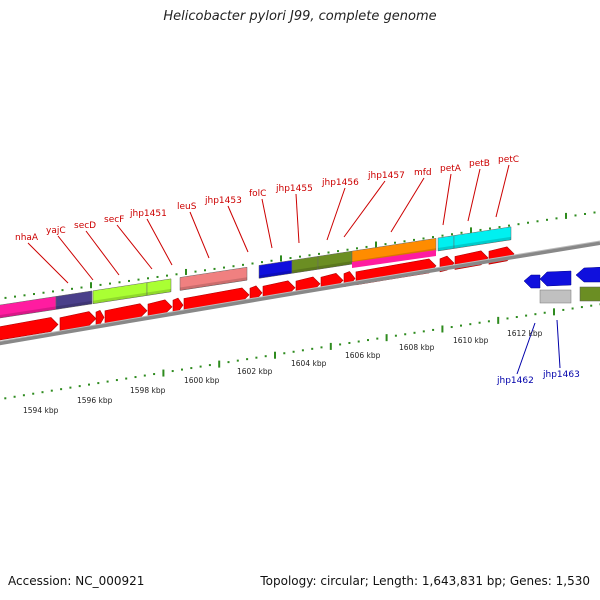 Image resolution: width=600 pixels, height=600 pixels. Describe the element at coordinates (257, 194) in the screenshot. I see `gene-label: folC` at that location.